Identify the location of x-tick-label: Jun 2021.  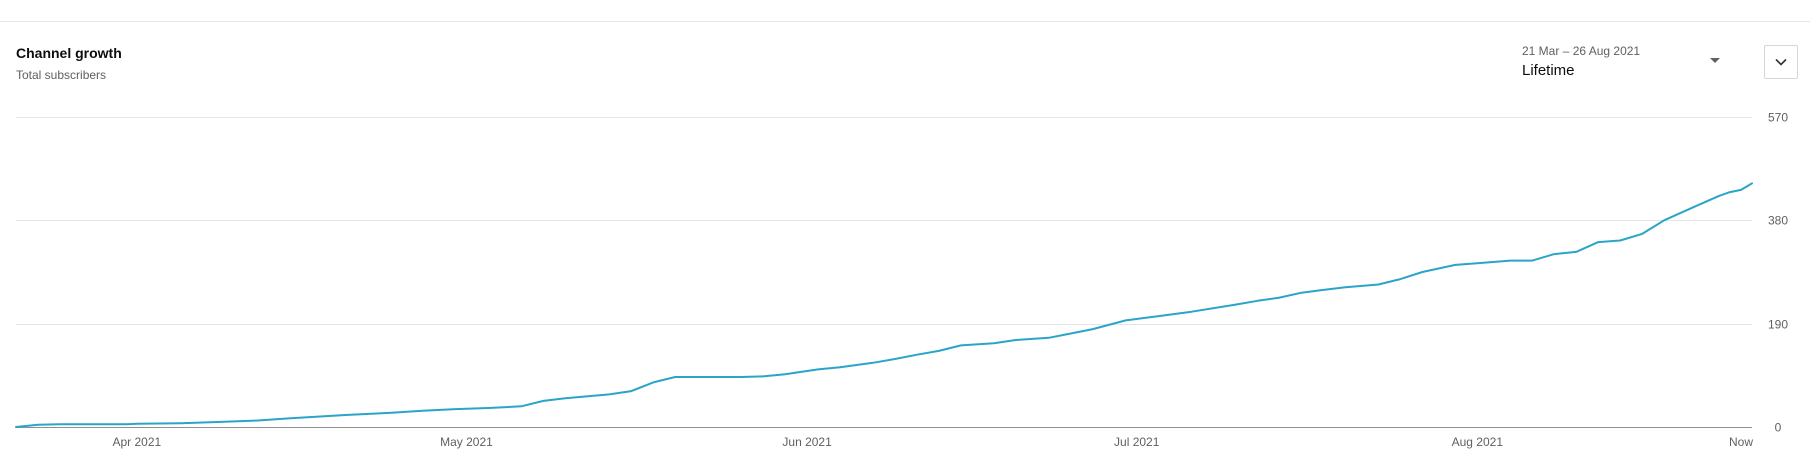
(807, 442).